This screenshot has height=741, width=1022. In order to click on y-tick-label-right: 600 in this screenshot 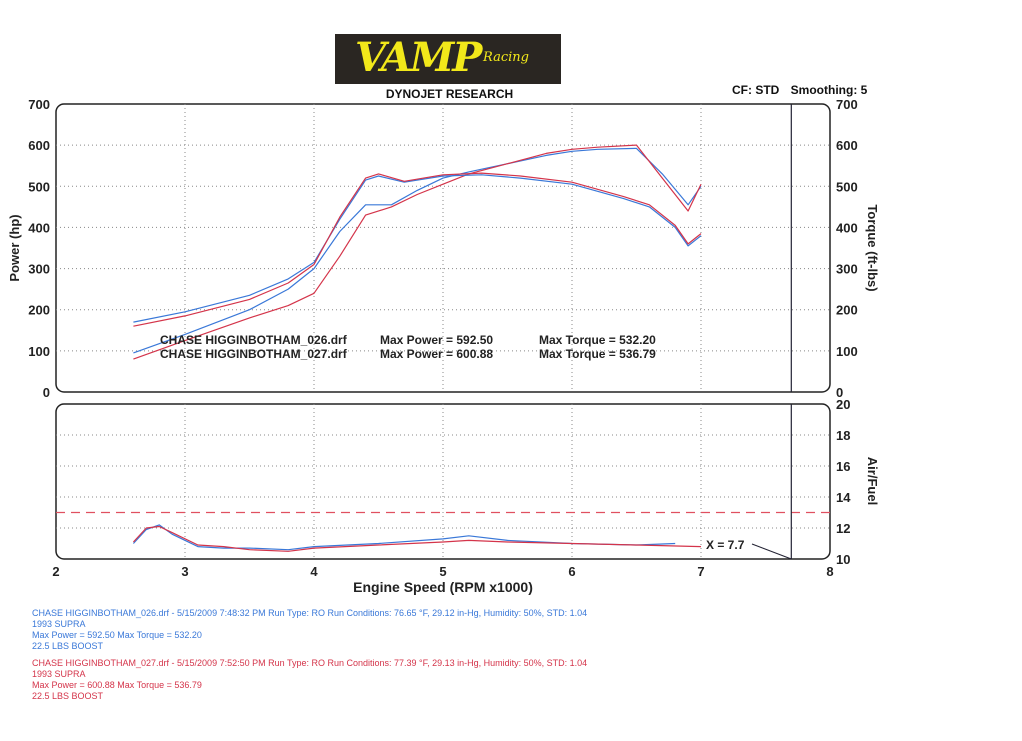, I will do `click(847, 145)`.